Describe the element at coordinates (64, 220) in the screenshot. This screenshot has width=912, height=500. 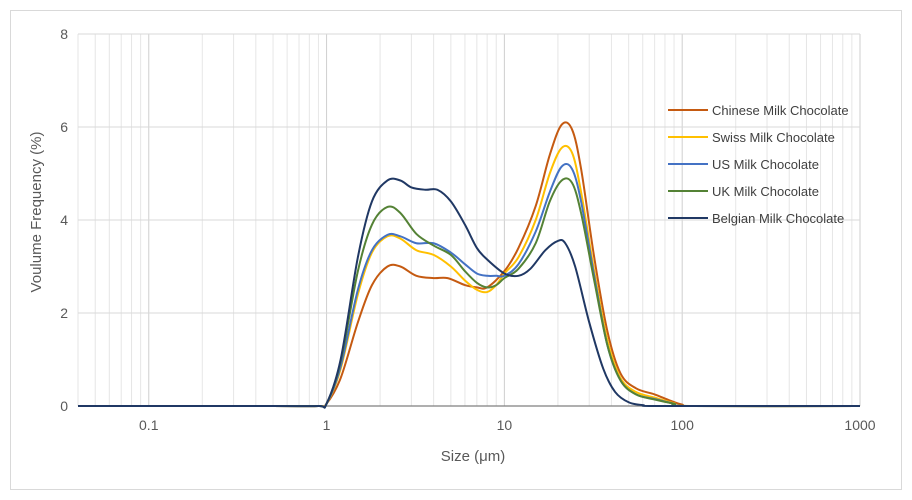
I see `y-tick-label: 4` at that location.